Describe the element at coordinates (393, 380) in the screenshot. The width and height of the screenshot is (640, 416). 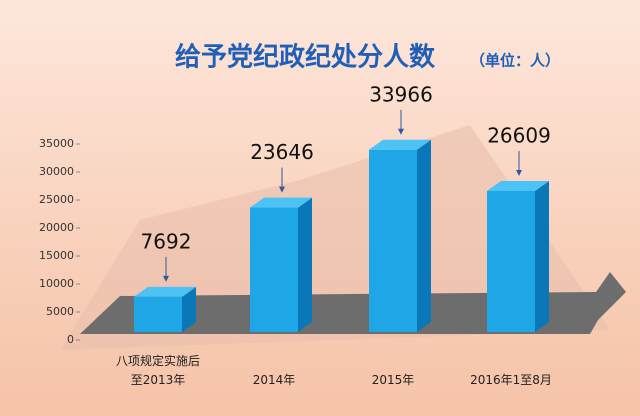
I see `x-tick-label: 2015年` at that location.